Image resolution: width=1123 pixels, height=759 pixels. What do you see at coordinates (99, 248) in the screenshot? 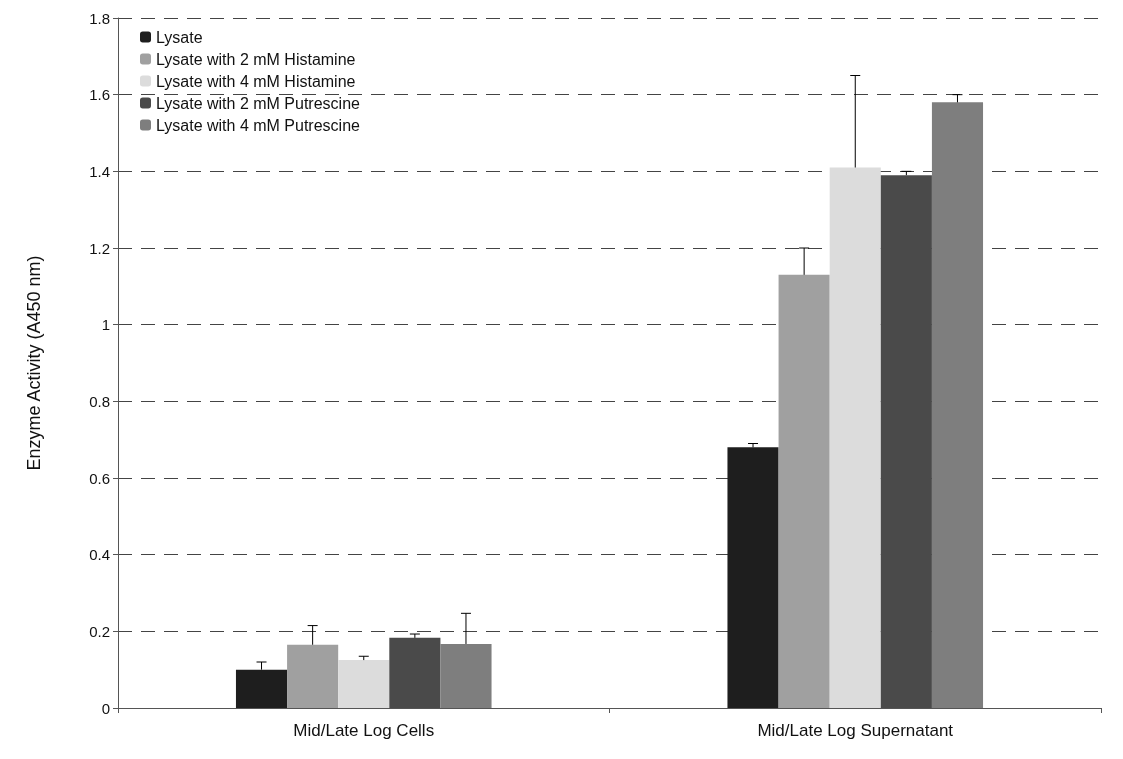
I see `y-tick-label: 1.2` at bounding box center [99, 248].